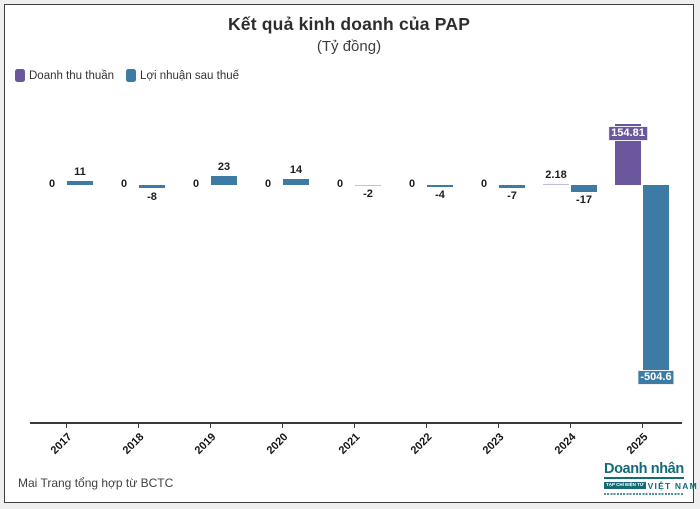 This screenshot has width=700, height=509. Describe the element at coordinates (211, 425) in the screenshot. I see `x-axis-tick-2019` at that location.